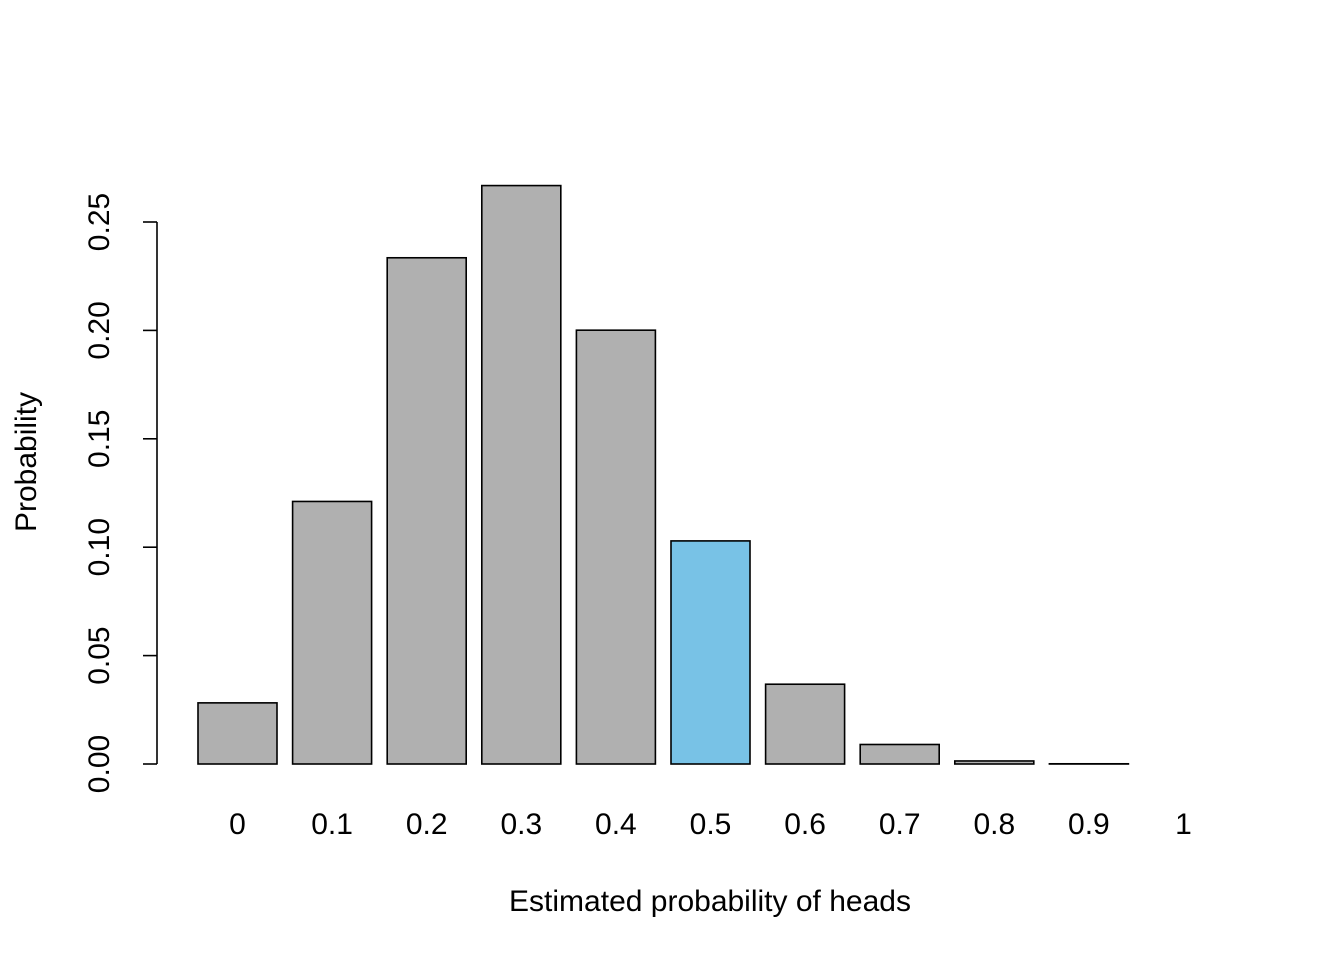 The height and width of the screenshot is (960, 1344). What do you see at coordinates (994, 824) in the screenshot?
I see `x-tick-label: 0.8` at bounding box center [994, 824].